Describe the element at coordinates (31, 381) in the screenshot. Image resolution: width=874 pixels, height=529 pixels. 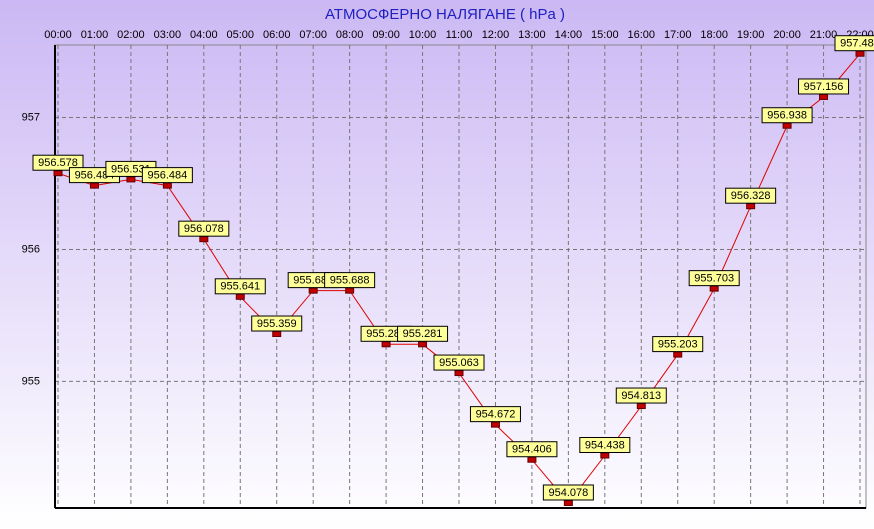
I see `y-tick-label: 955` at that location.